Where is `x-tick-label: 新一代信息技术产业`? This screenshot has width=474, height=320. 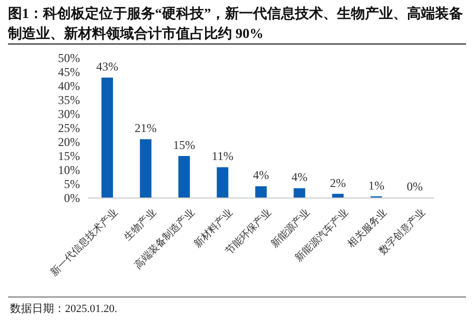
x-tick-label: 新一代信息技术产业 is located at coordinates (84, 242).